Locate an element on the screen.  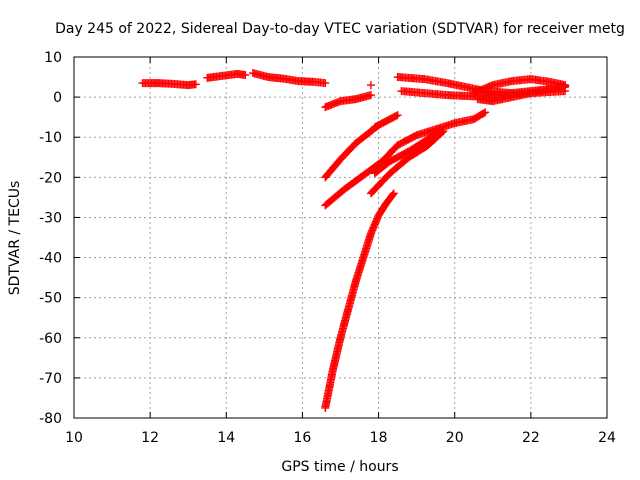
y-tick-label: -60 is located at coordinates (50, 339).